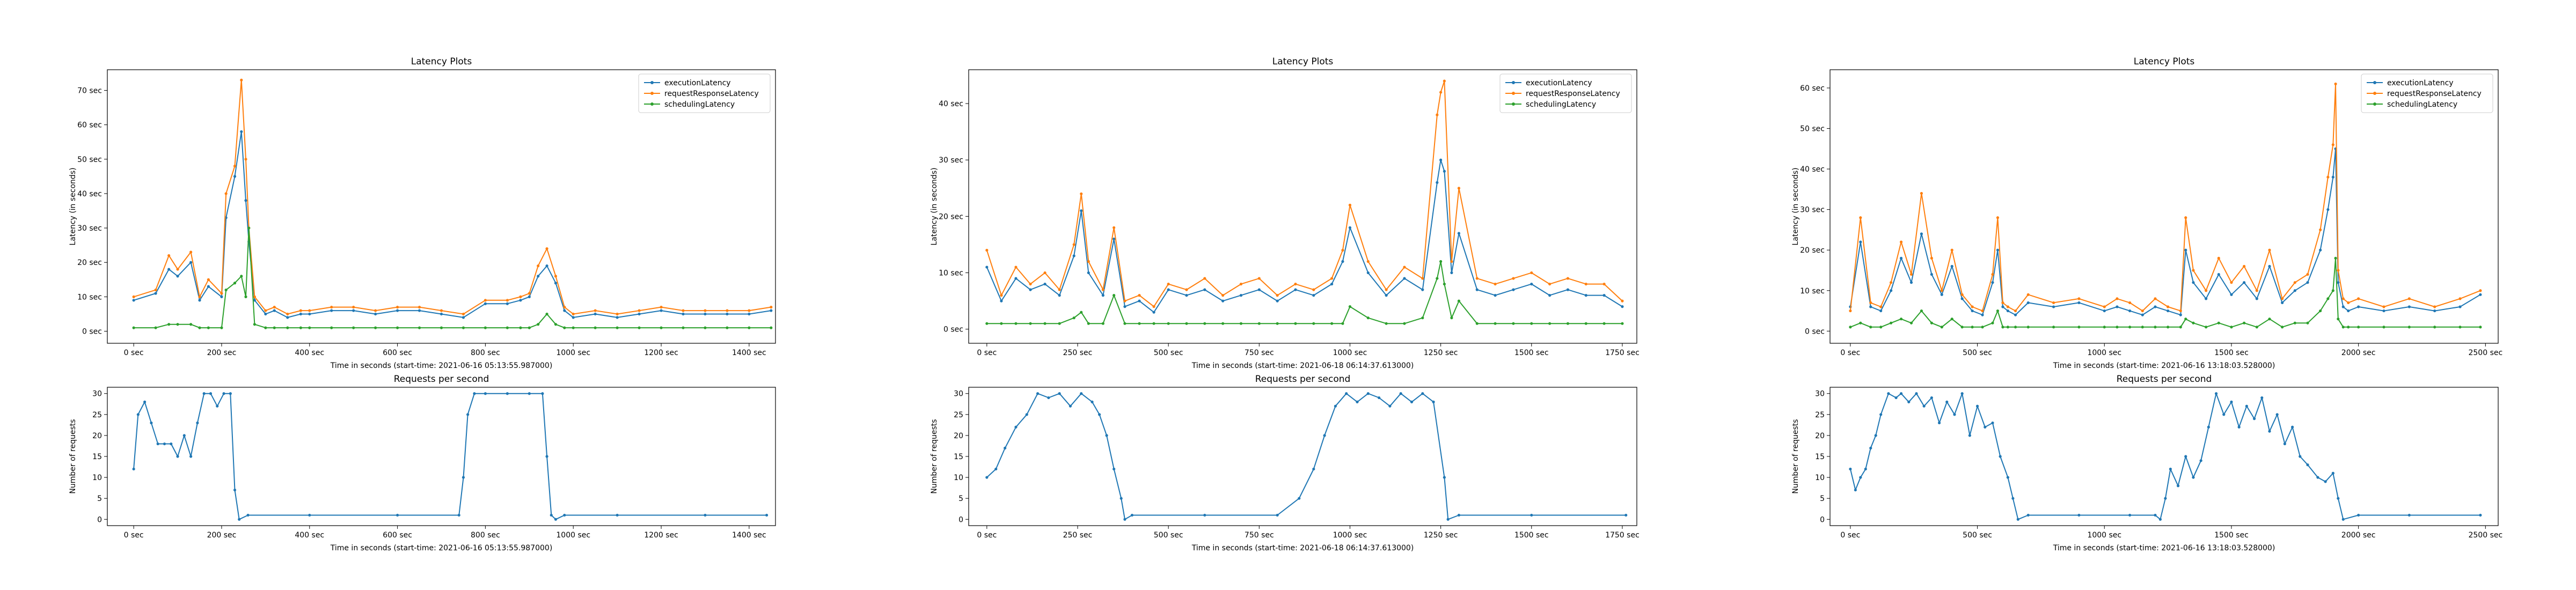 The height and width of the screenshot is (590, 2576). I want to click on x-tick-label: 500 sec, so click(1977, 353).